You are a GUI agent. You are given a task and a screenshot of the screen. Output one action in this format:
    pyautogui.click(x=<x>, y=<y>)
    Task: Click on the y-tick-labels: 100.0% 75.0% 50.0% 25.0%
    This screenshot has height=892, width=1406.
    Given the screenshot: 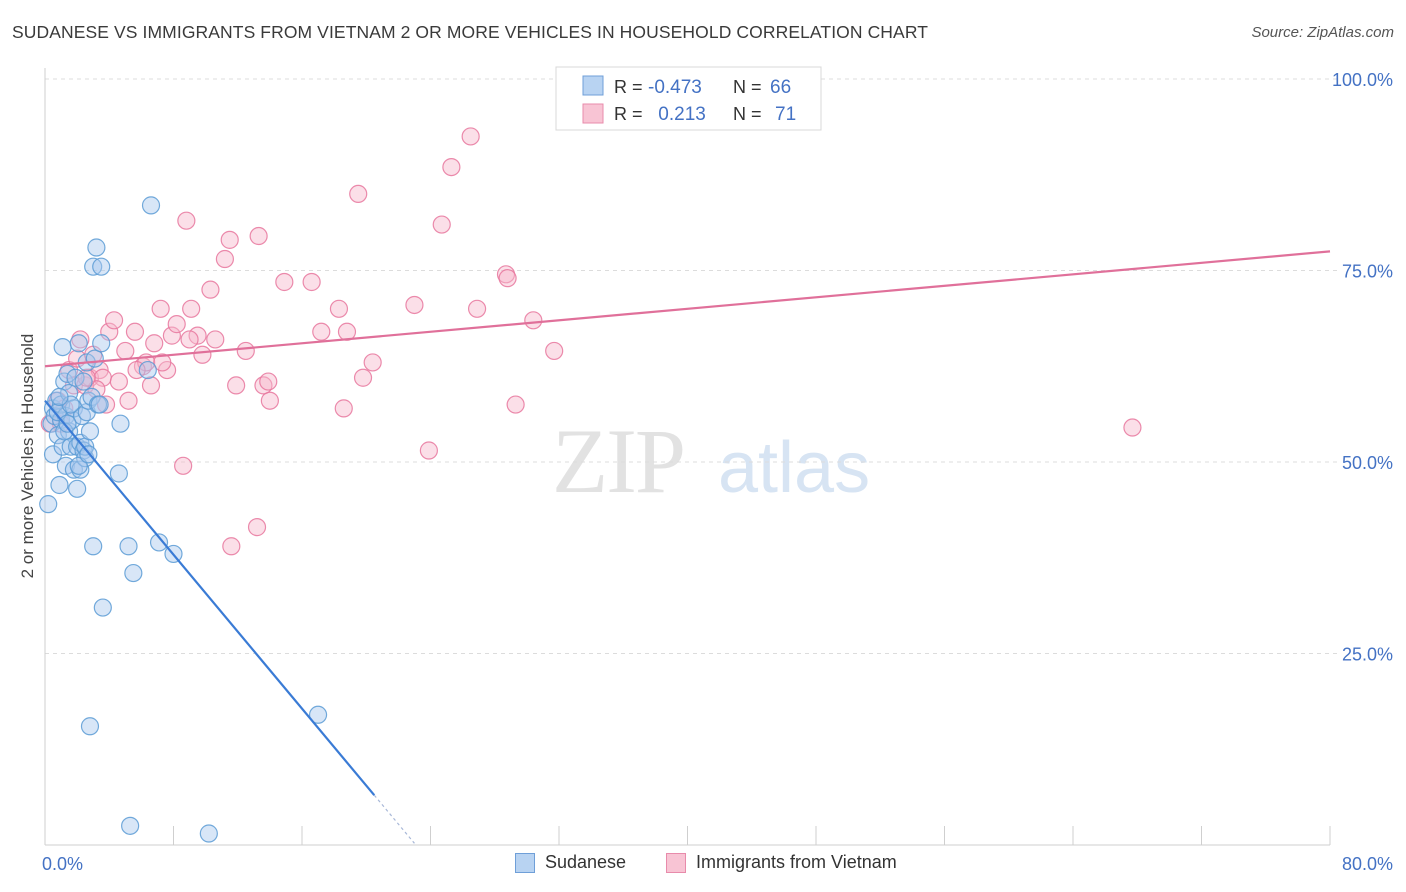 What is the action you would take?
    pyautogui.click(x=1362, y=367)
    